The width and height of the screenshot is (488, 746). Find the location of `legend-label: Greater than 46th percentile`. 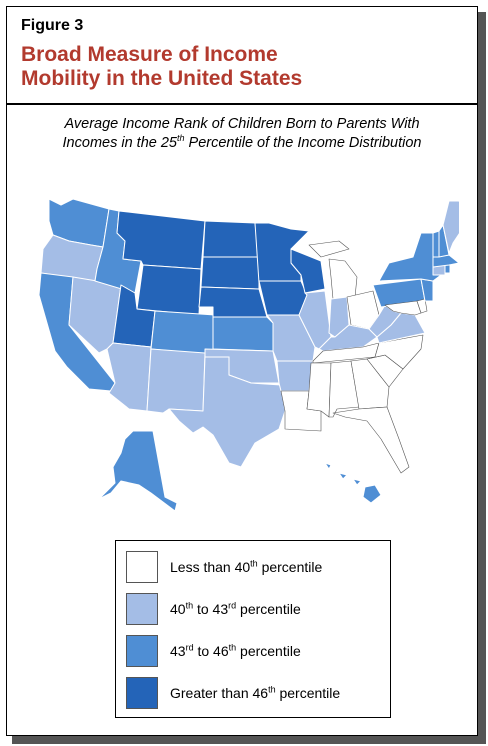

legend-label: Greater than 46th percentile is located at coordinates (255, 692).